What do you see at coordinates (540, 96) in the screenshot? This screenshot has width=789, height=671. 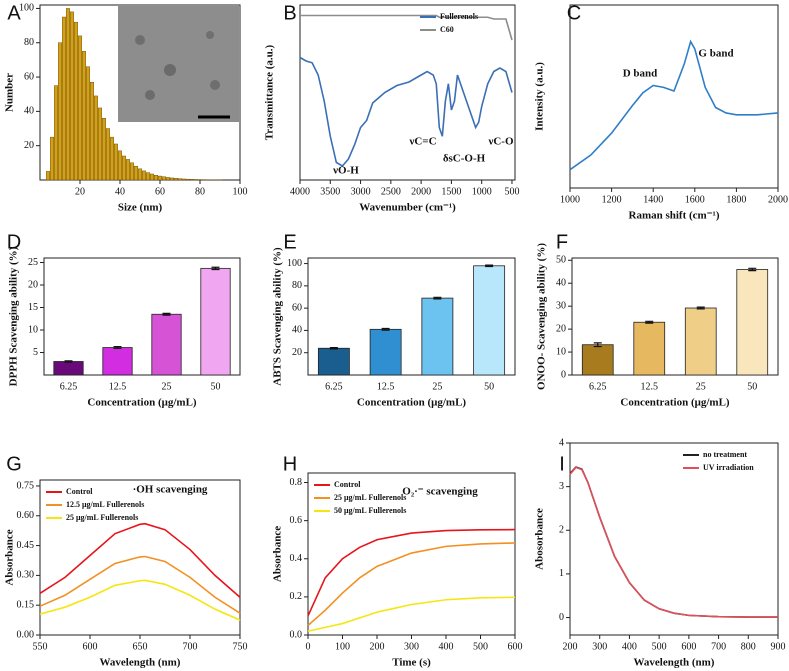 I see `y-axis-label: Intensity (a.u.)` at bounding box center [540, 96].